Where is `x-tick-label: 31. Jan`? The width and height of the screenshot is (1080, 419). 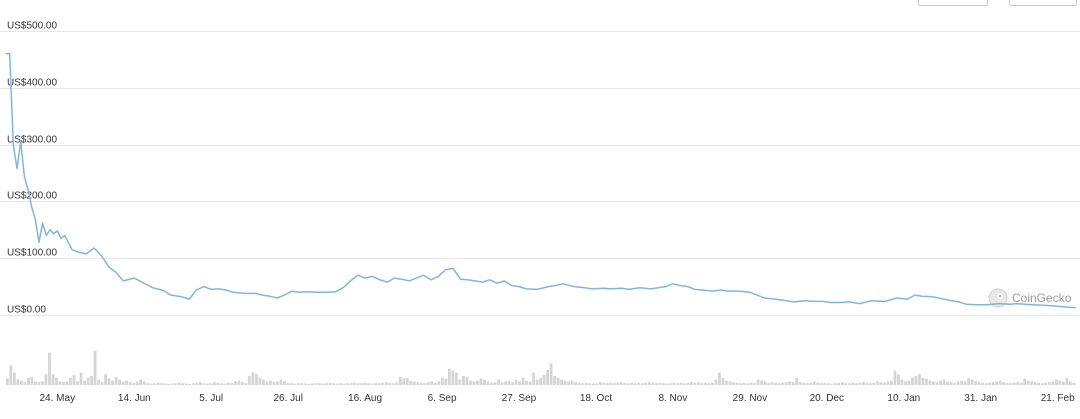
x-tick-label: 31. Jan is located at coordinates (980, 398).